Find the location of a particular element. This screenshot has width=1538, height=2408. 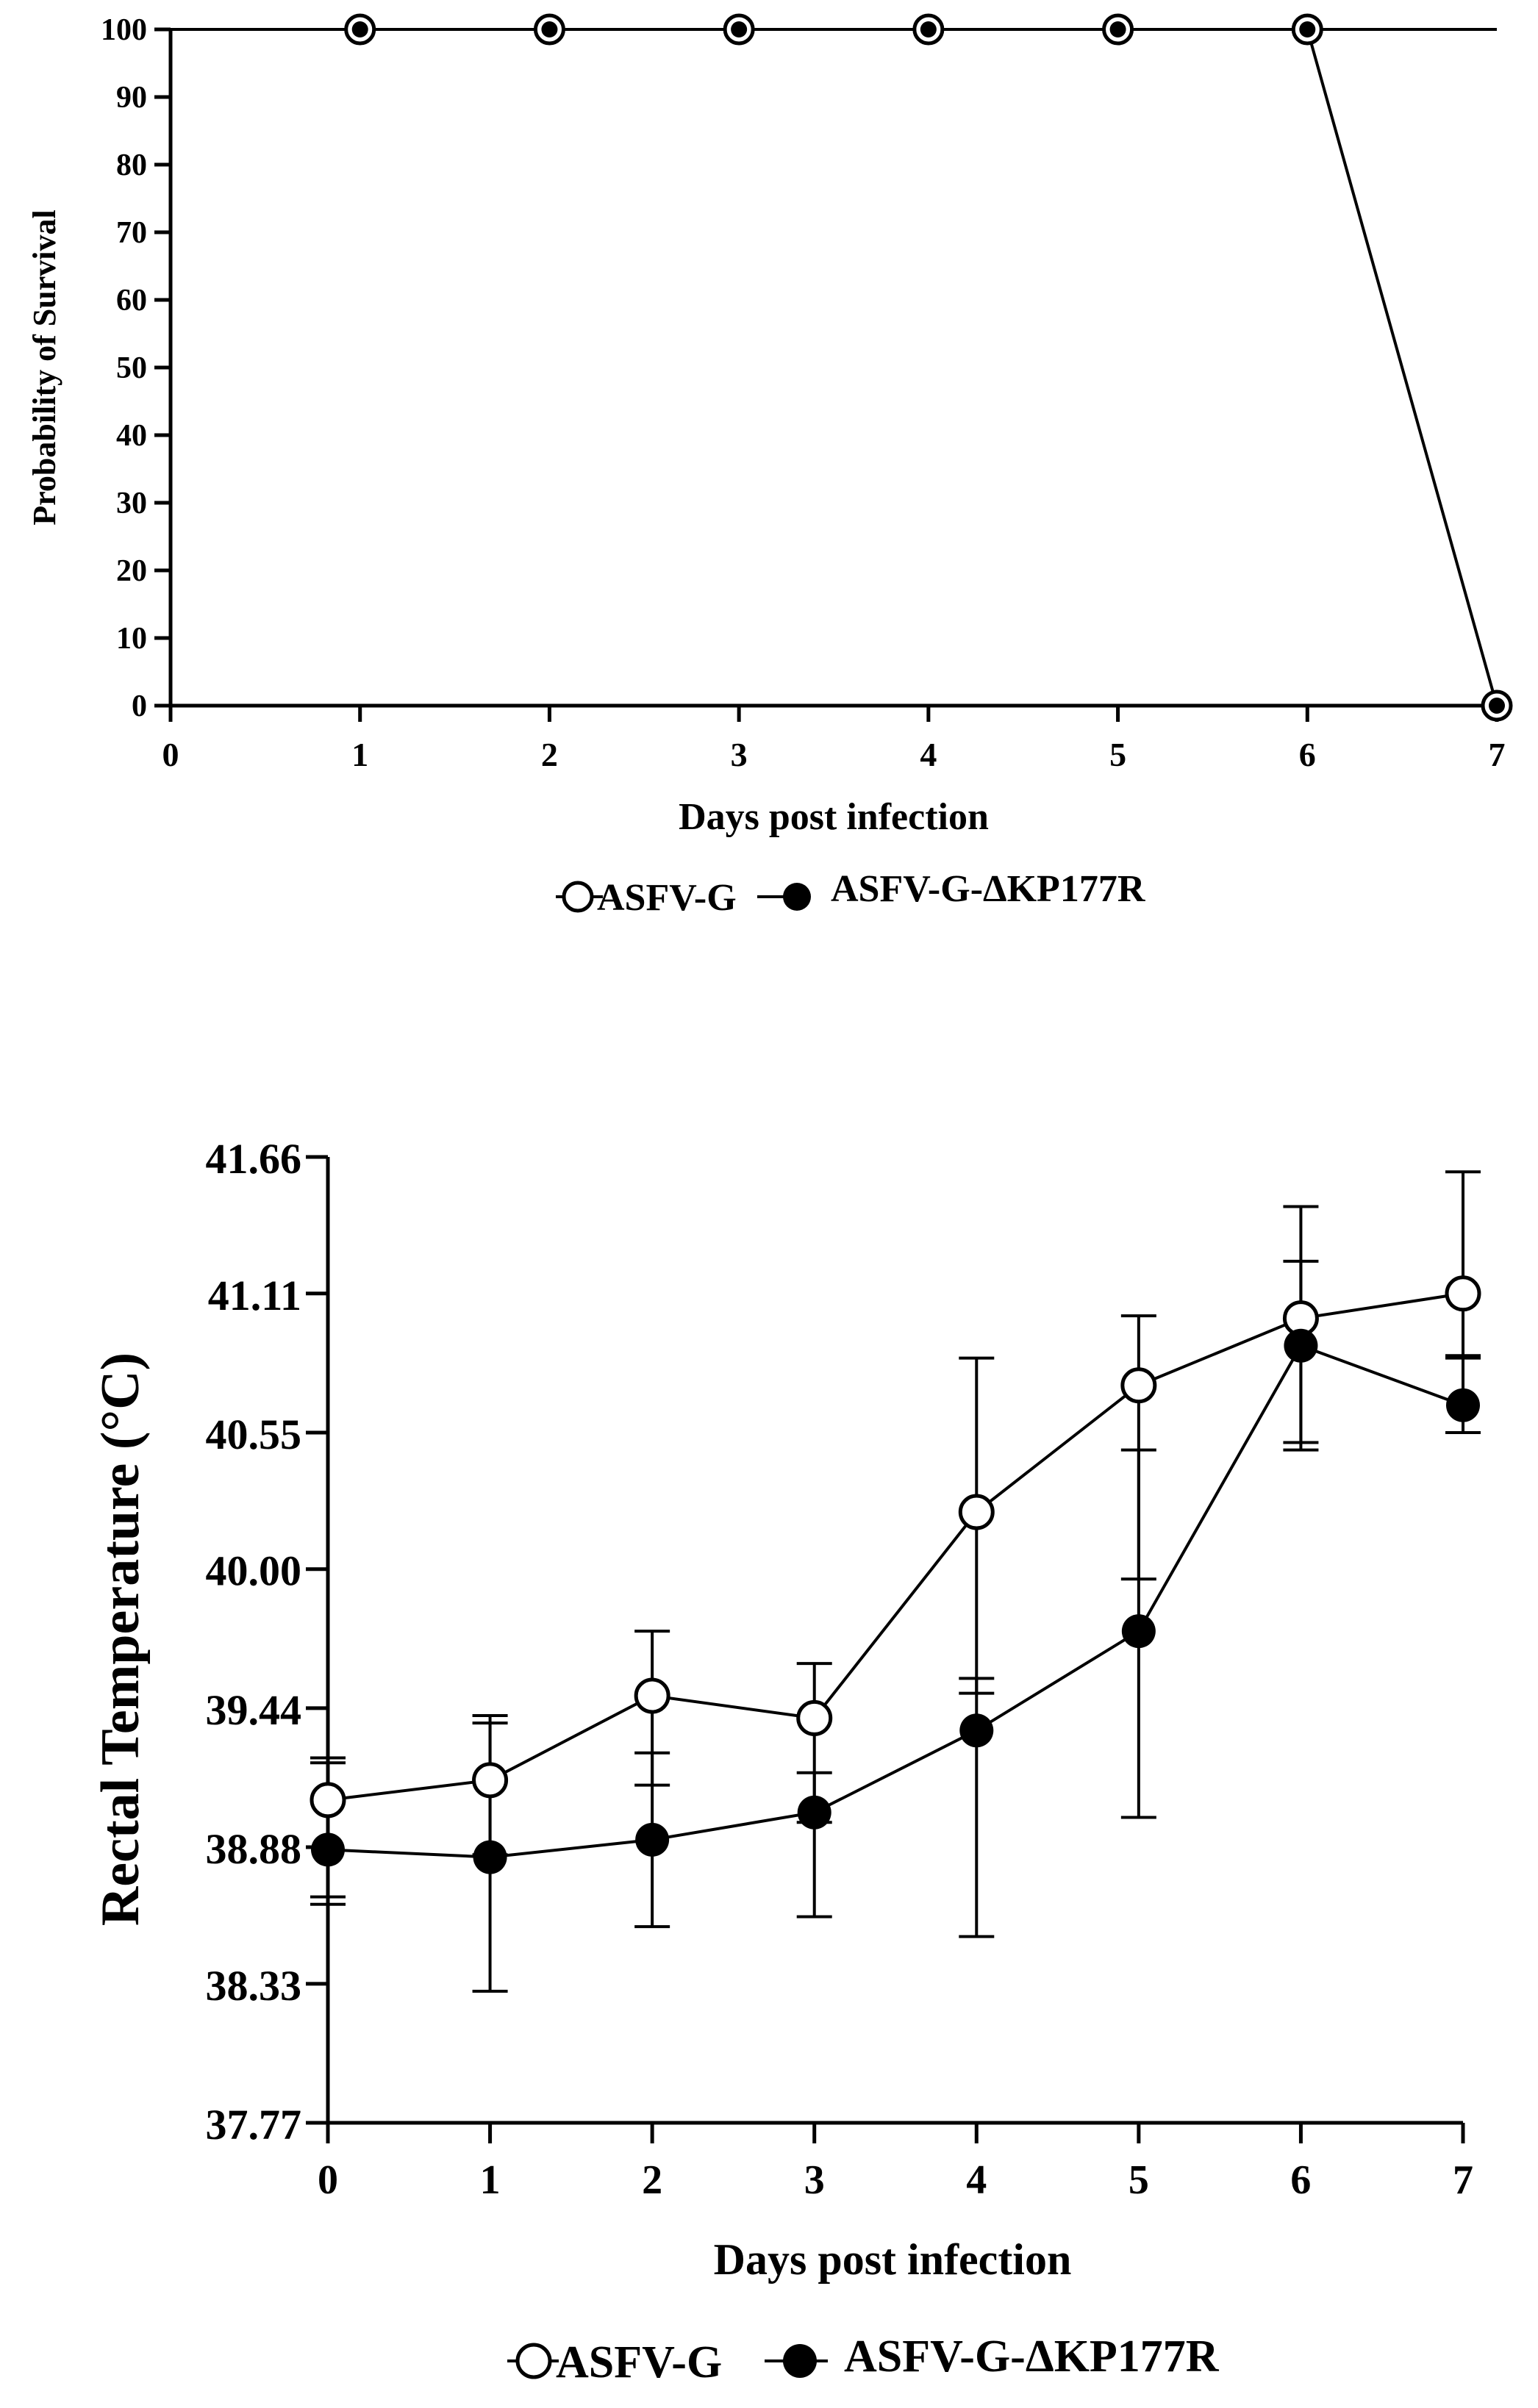

temperature-y-tick-label: 41.66 is located at coordinates (254, 1159).